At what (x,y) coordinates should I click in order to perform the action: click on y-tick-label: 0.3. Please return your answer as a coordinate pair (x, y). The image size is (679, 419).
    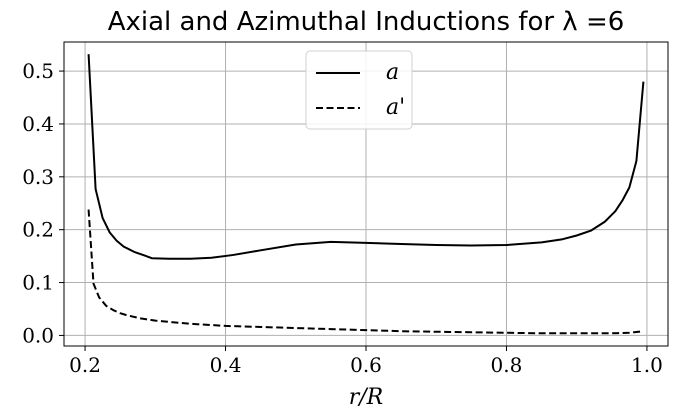
    Looking at the image, I should click on (38, 177).